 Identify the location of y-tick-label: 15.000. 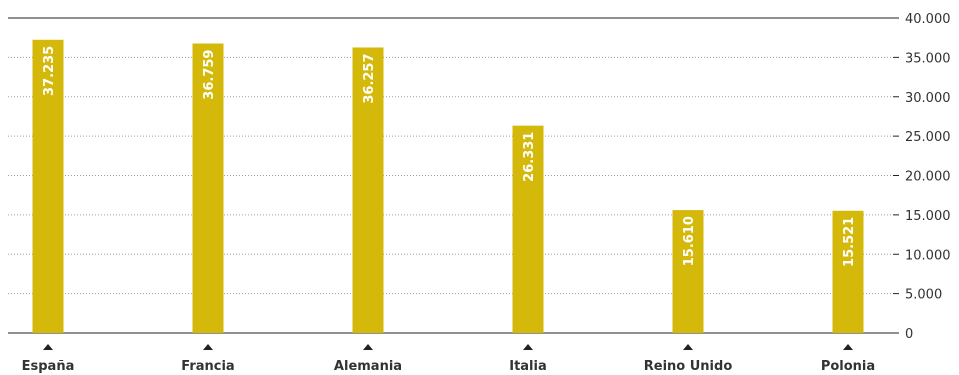
(928, 216).